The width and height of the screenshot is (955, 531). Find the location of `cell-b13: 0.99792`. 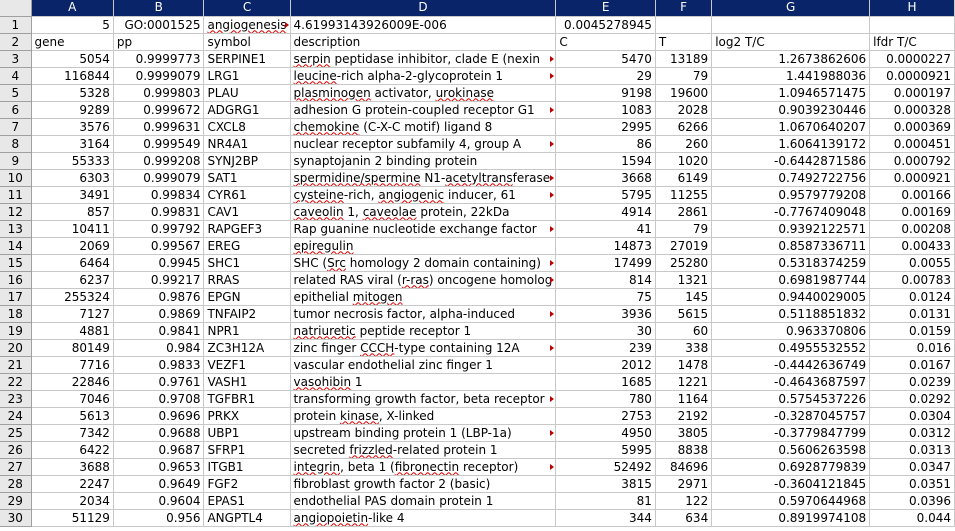

cell-b13: 0.99792 is located at coordinates (159, 229).